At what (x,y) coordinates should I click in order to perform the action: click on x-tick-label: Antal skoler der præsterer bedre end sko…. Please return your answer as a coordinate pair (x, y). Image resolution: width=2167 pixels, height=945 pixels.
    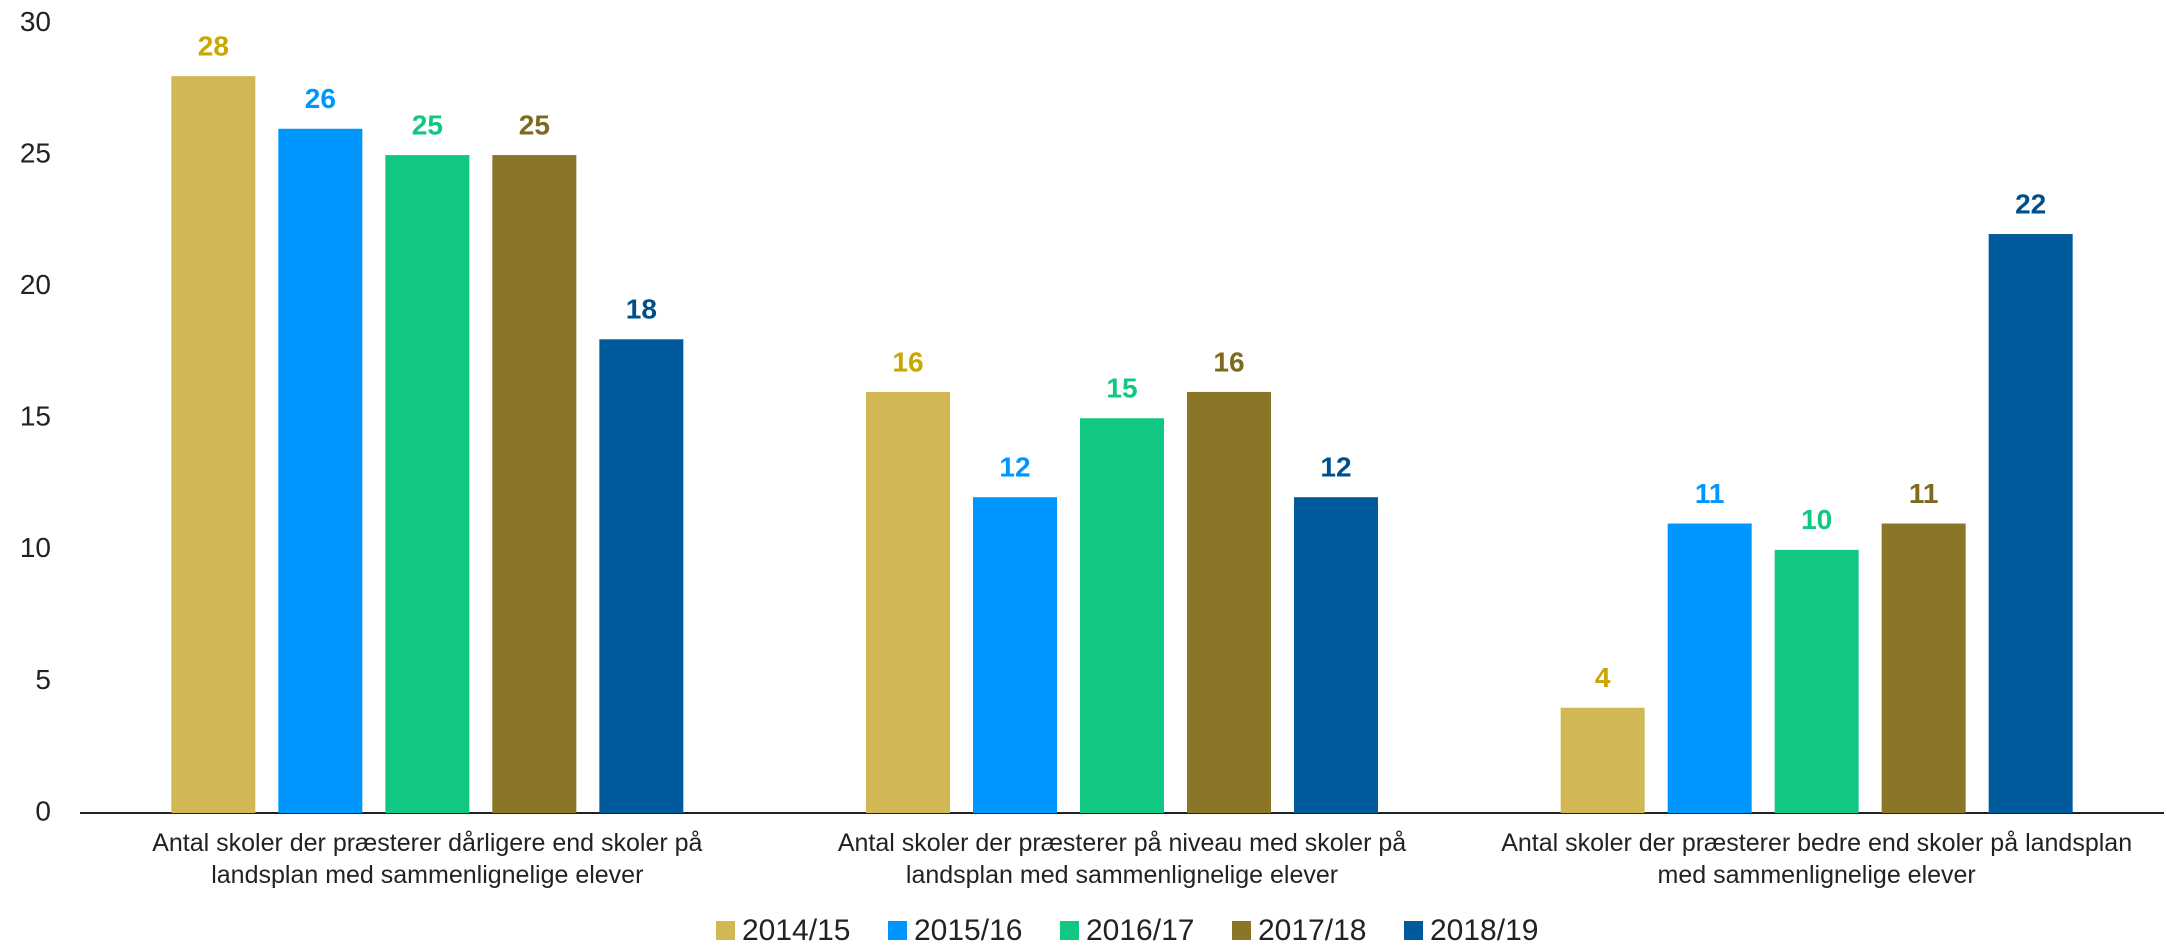
    Looking at the image, I should click on (1817, 859).